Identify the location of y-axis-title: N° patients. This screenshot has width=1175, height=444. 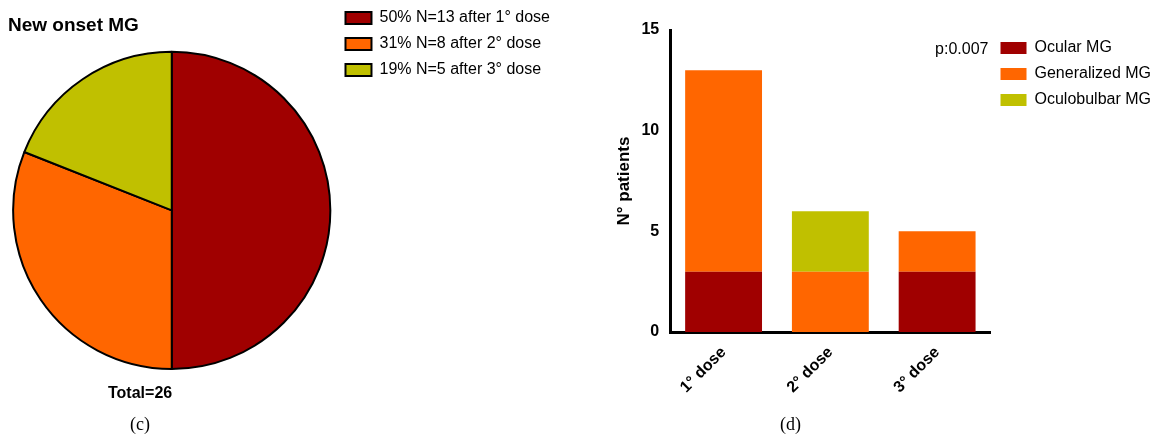
(623, 181).